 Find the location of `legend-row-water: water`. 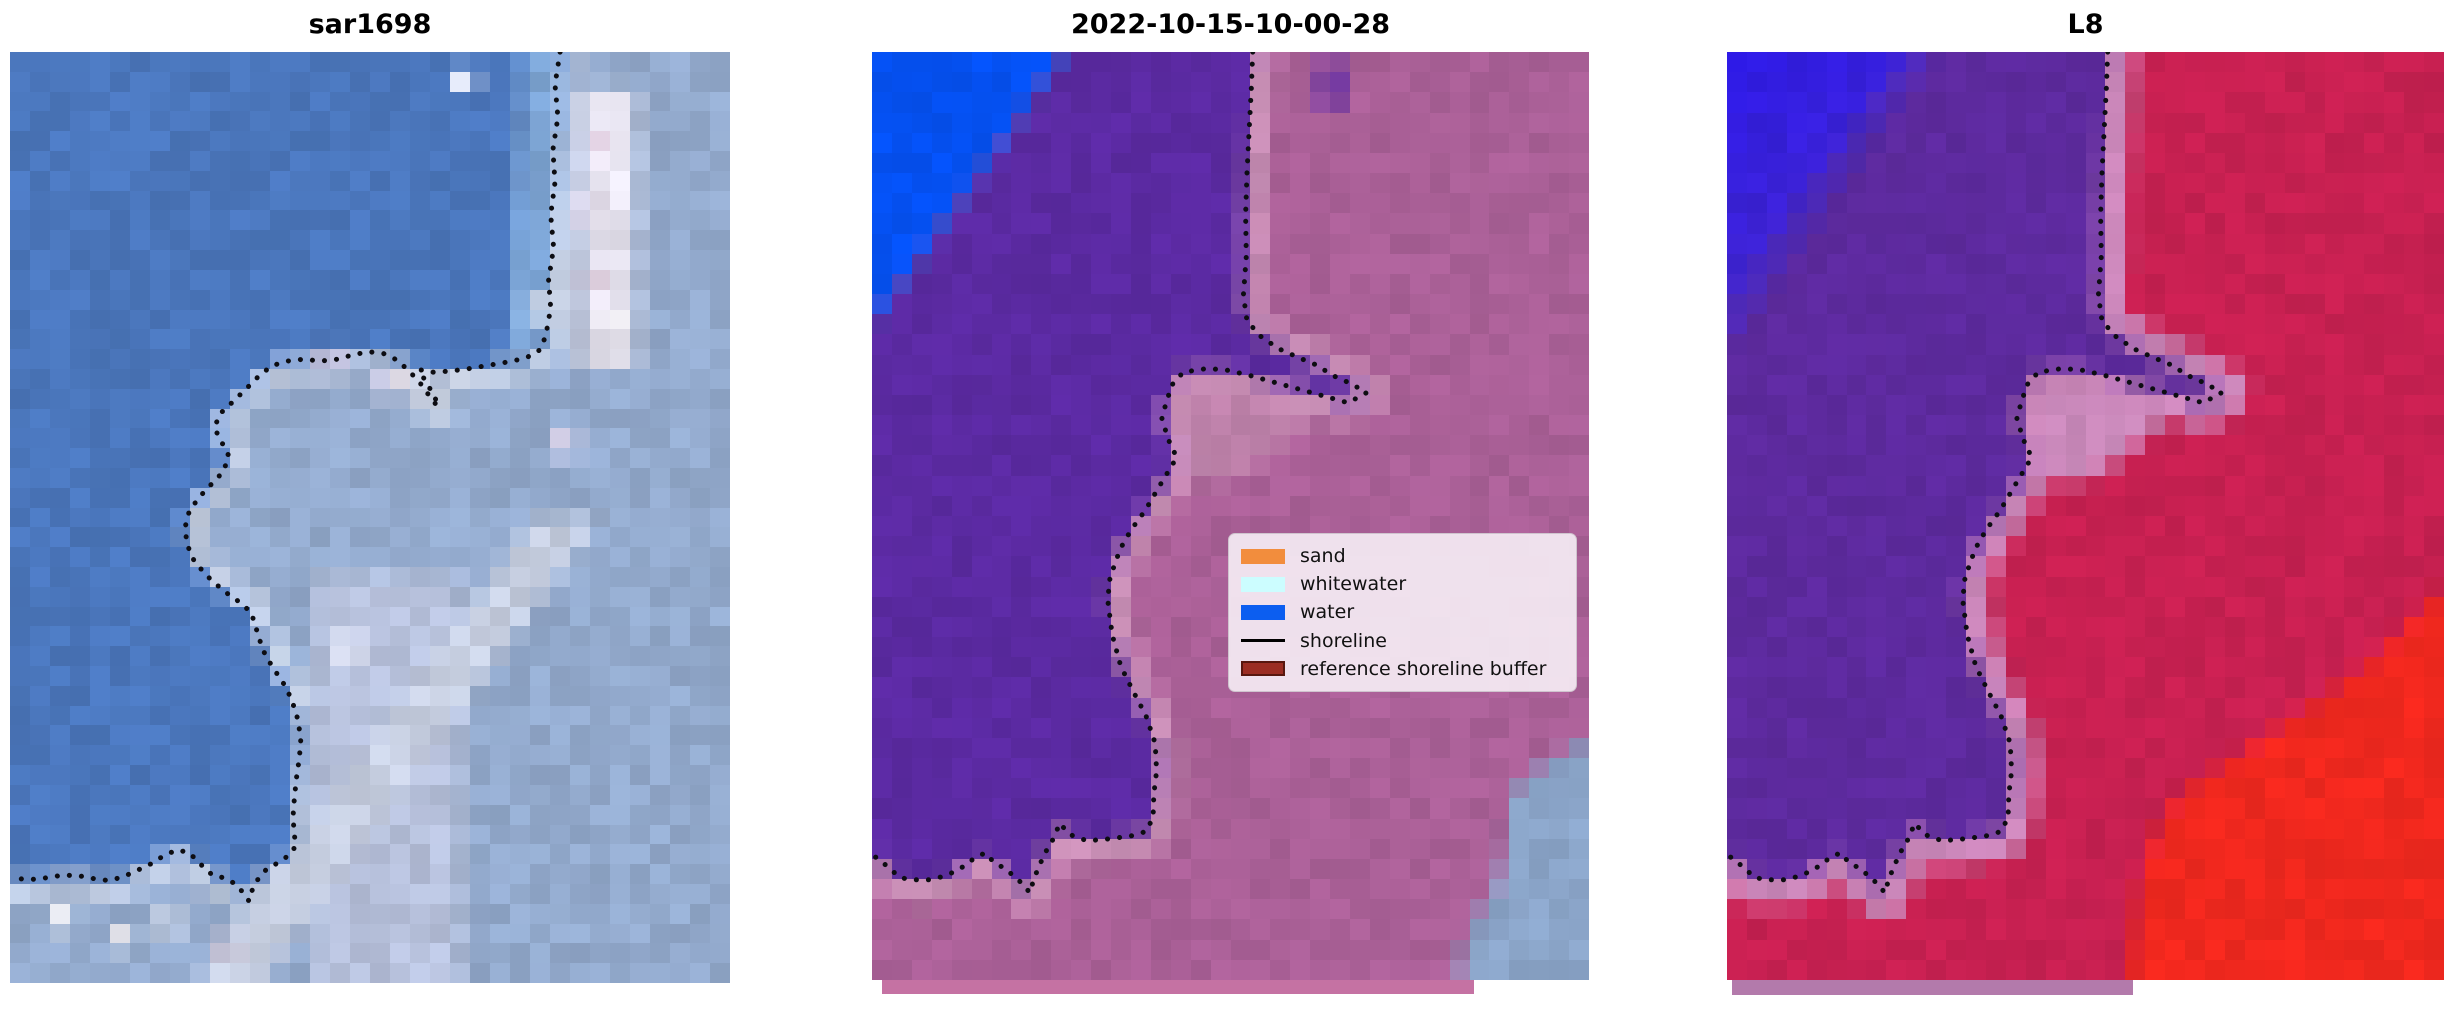

legend-row-water: water is located at coordinates (1402, 612).